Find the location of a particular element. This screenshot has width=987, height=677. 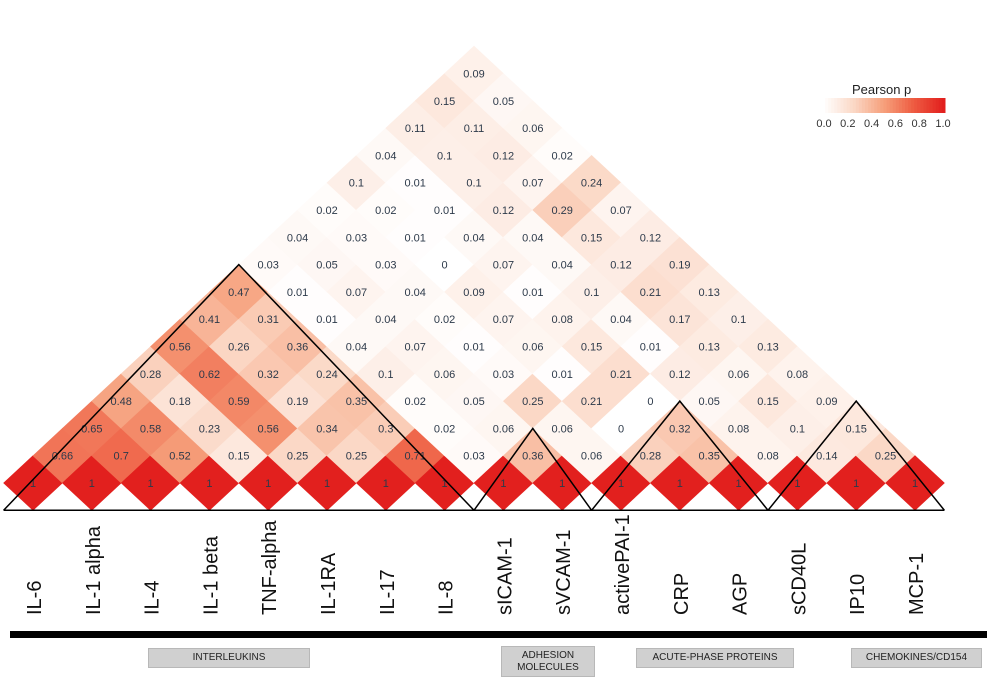

cell-value-label: 0.3 is located at coordinates (385, 429).